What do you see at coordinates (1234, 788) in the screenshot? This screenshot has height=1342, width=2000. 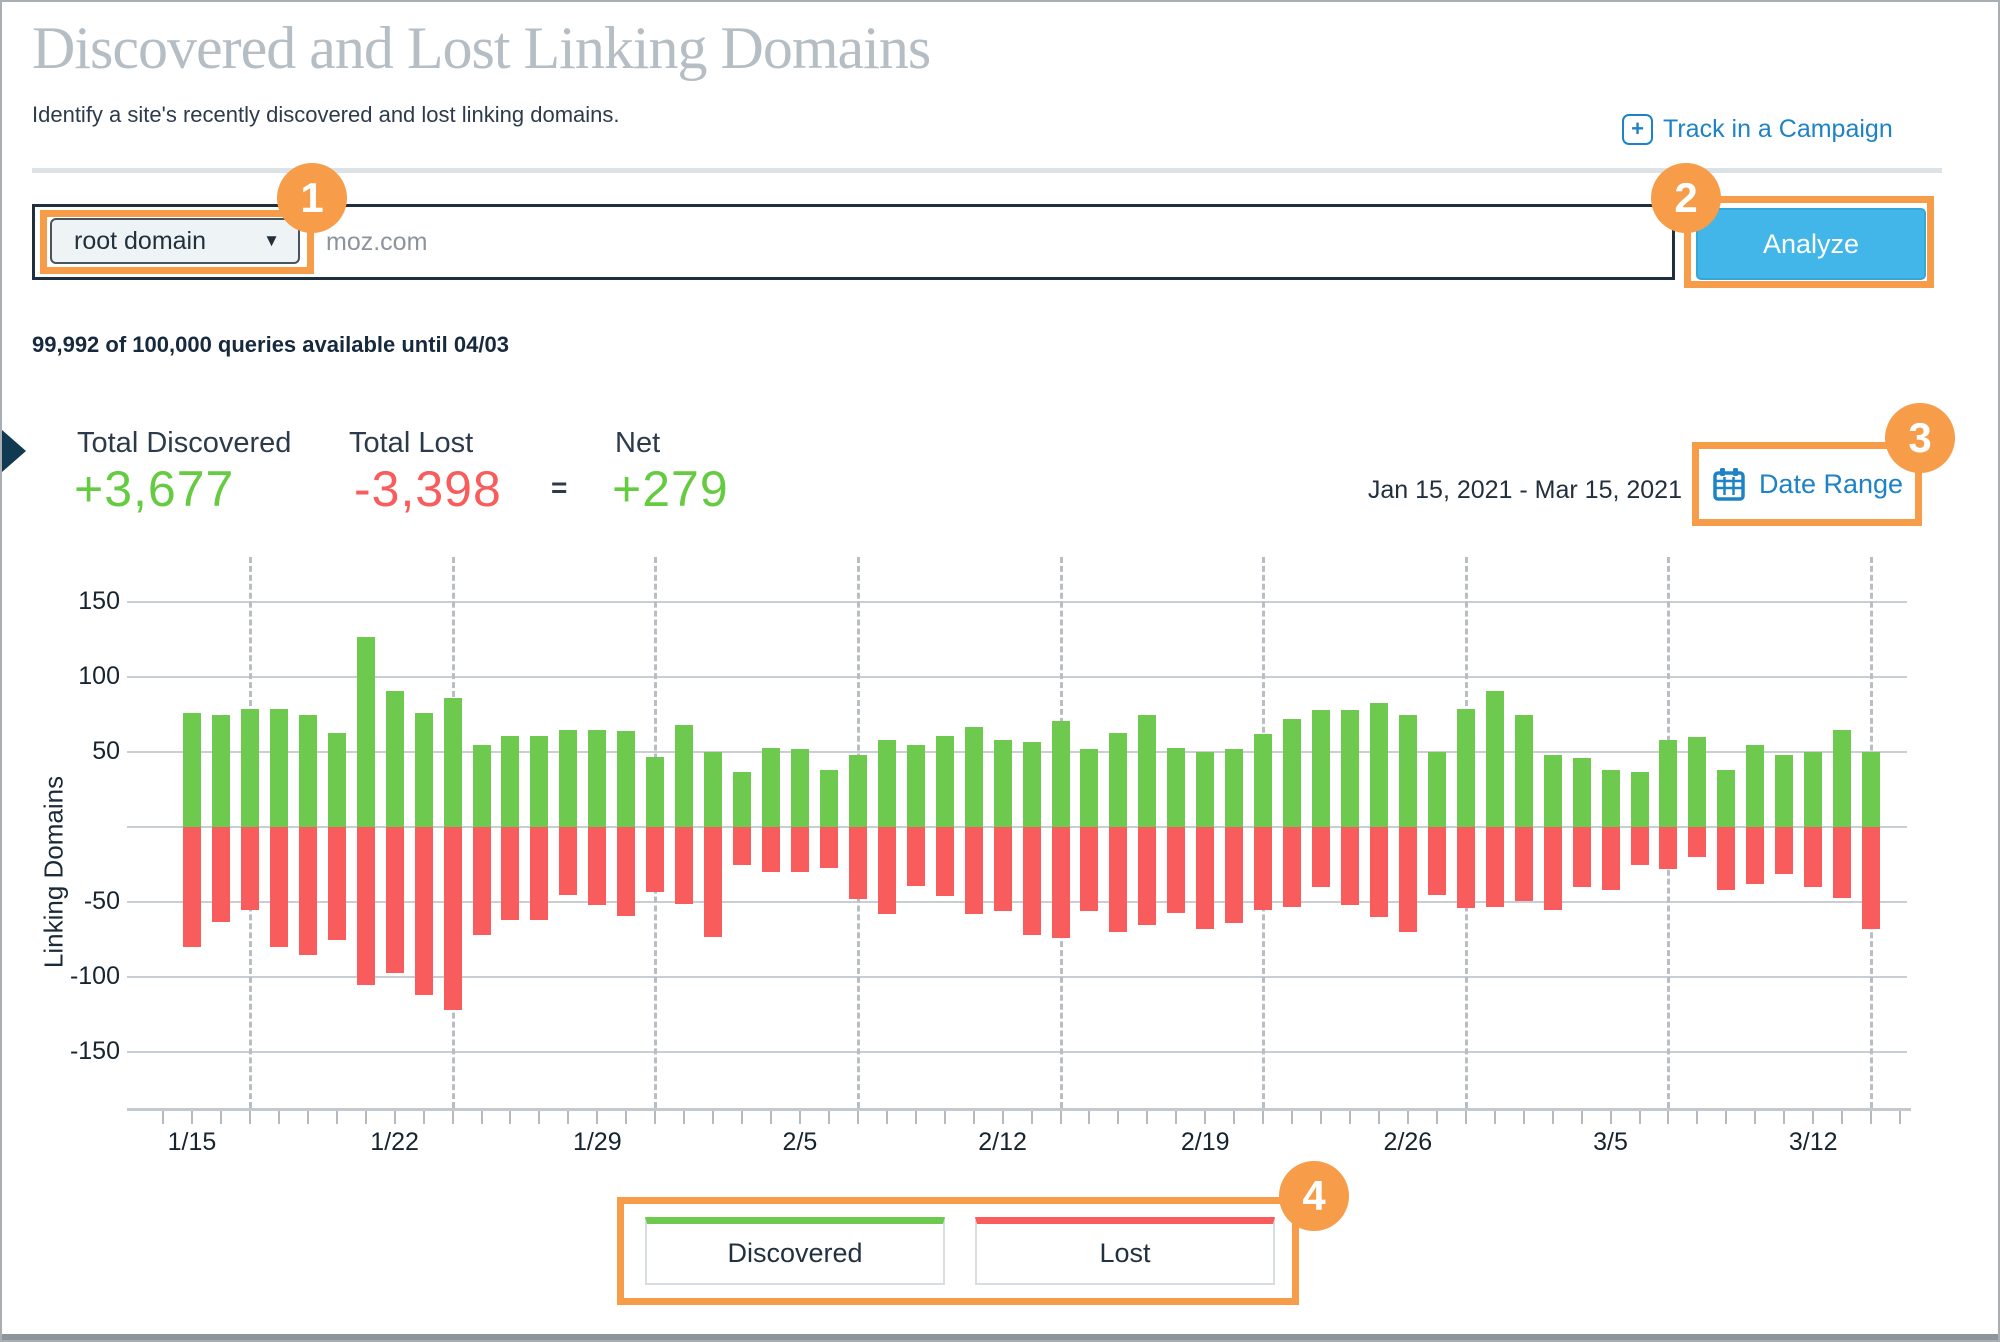 I see `bar-discovered-2/20` at bounding box center [1234, 788].